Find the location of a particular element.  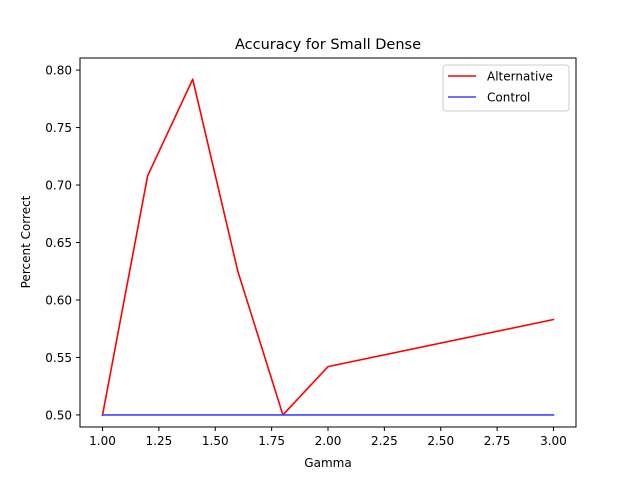

x-axis-ticks: 1.00 1.25 1.50 1.75 2.00 2.25 2.50 2.75 3.00 is located at coordinates (328, 437).